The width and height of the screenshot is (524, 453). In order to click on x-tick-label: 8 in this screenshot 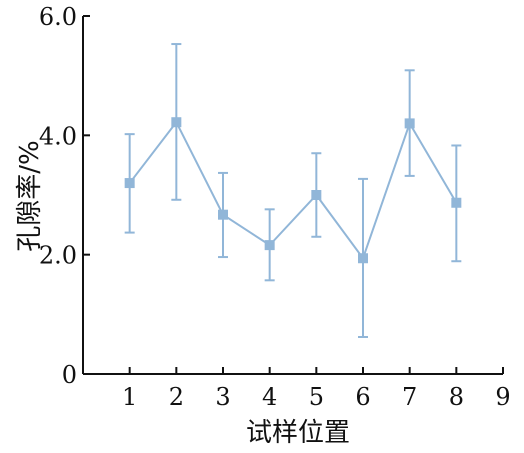, I will do `click(456, 397)`.